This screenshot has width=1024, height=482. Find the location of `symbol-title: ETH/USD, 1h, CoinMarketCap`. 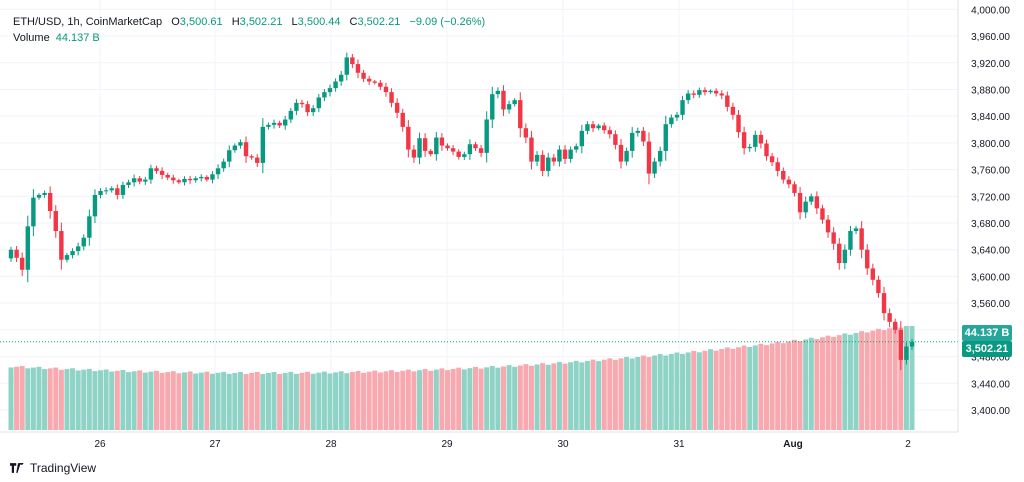

symbol-title: ETH/USD, 1h, CoinMarketCap is located at coordinates (88, 22).